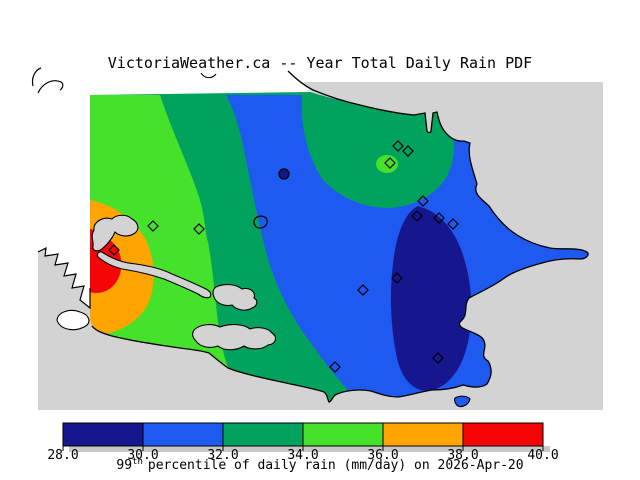 The image size is (640, 480). I want to click on colorbar-ticks: 28.0 30.0 32.0 34.0 36.0 38.0 40.0, so click(303, 454).